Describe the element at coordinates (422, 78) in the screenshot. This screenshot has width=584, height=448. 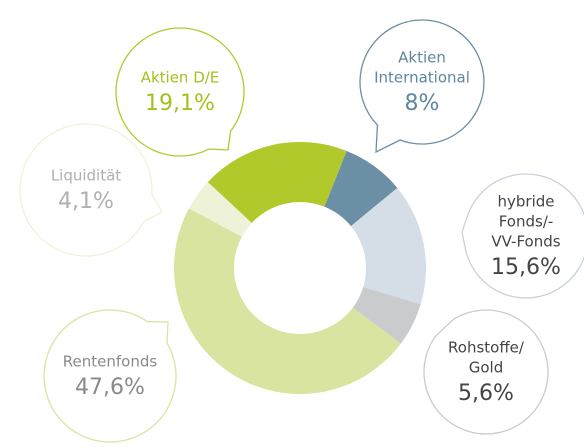
I see `category-label: International` at that location.